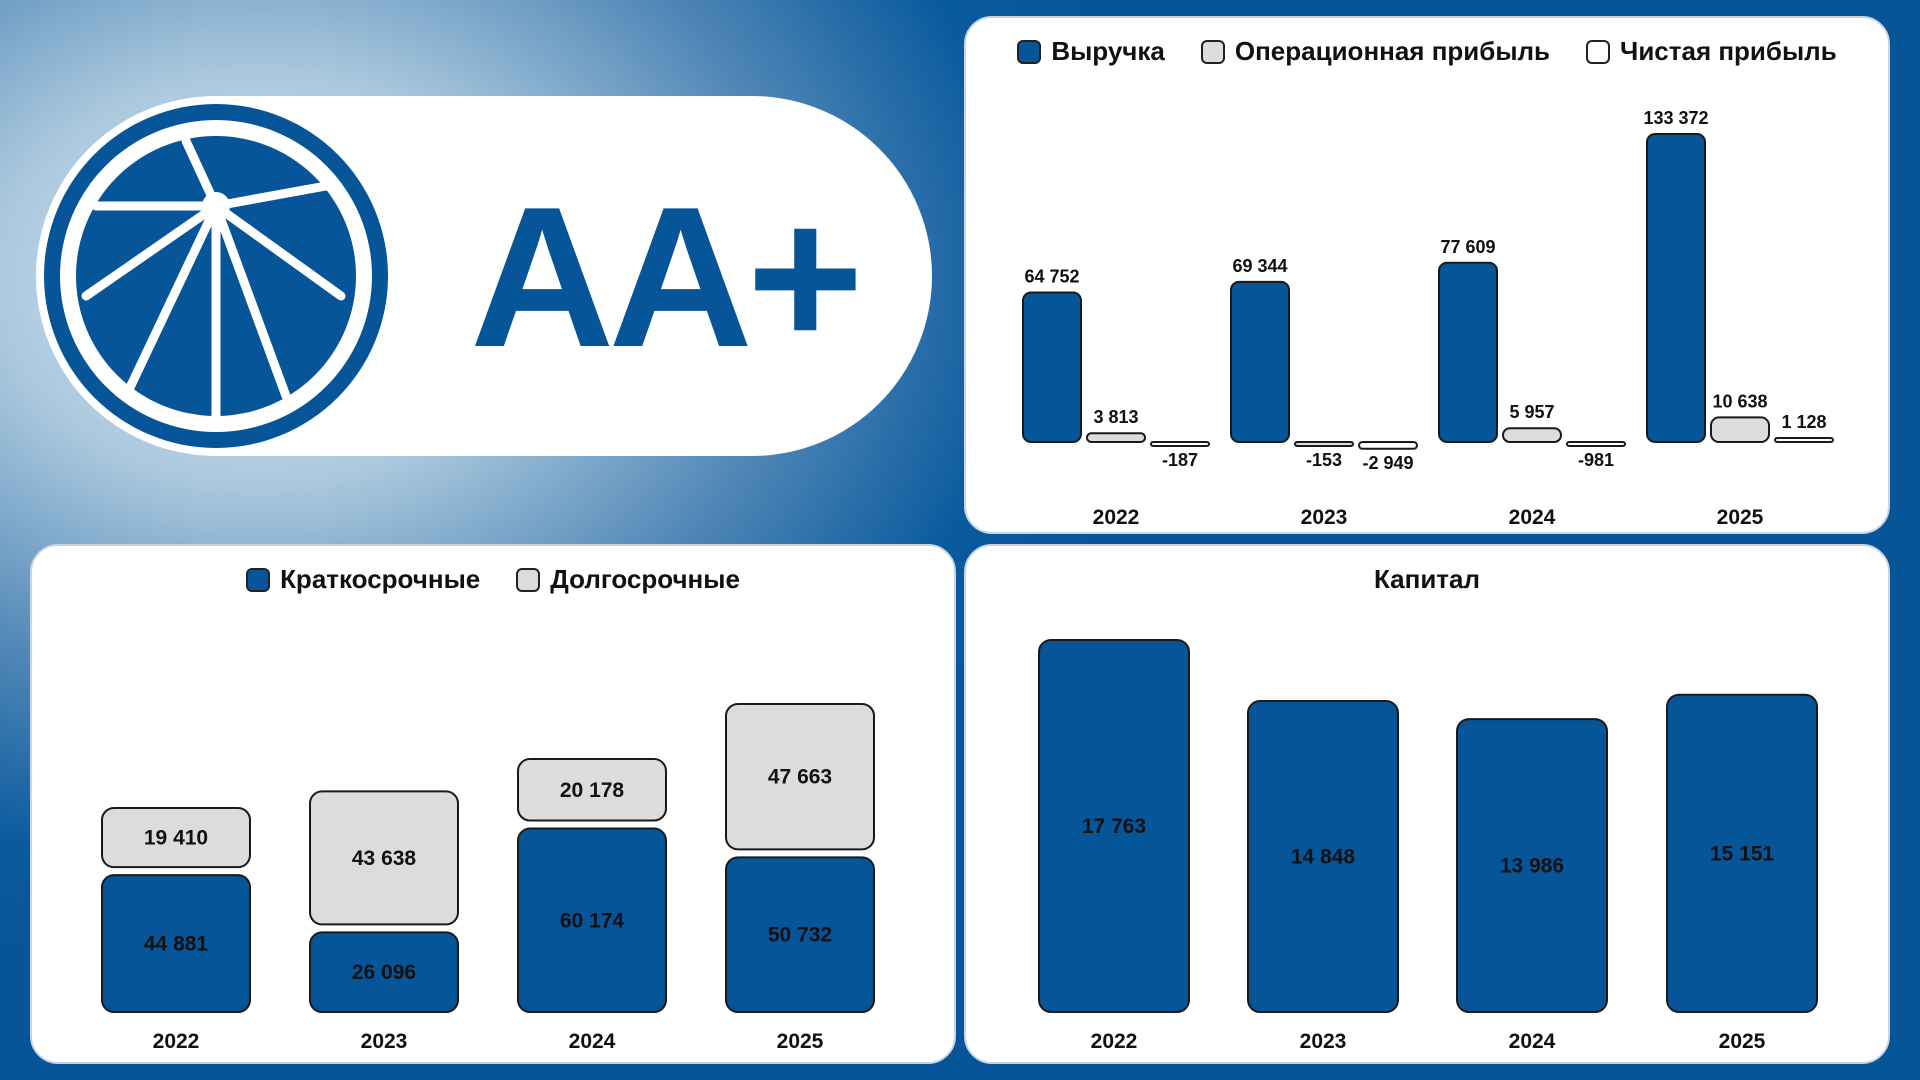 The height and width of the screenshot is (1080, 1920). What do you see at coordinates (1115, 417) in the screenshot?
I see `data-label: 3 813` at bounding box center [1115, 417].